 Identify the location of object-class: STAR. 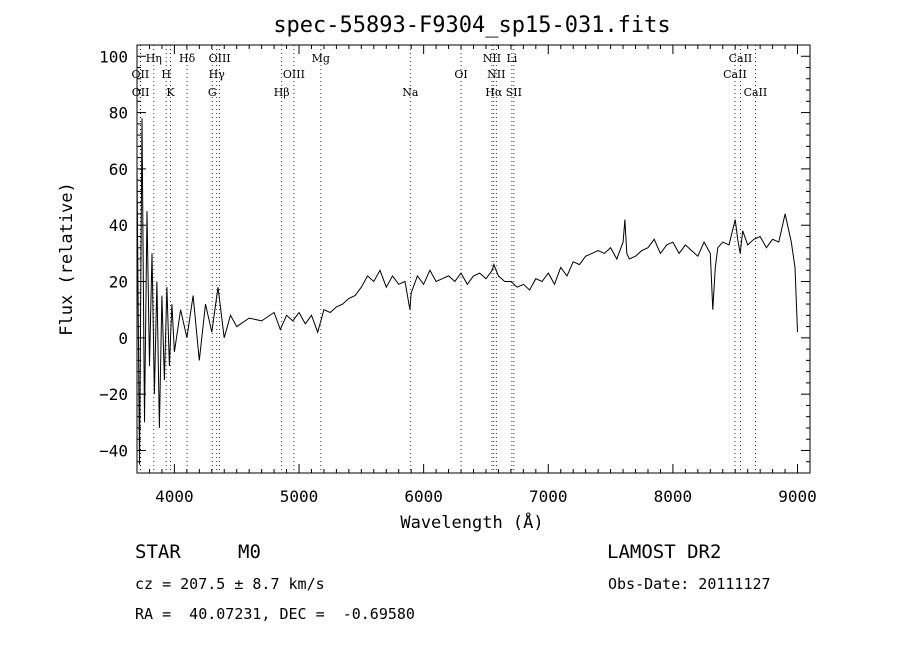
(158, 552).